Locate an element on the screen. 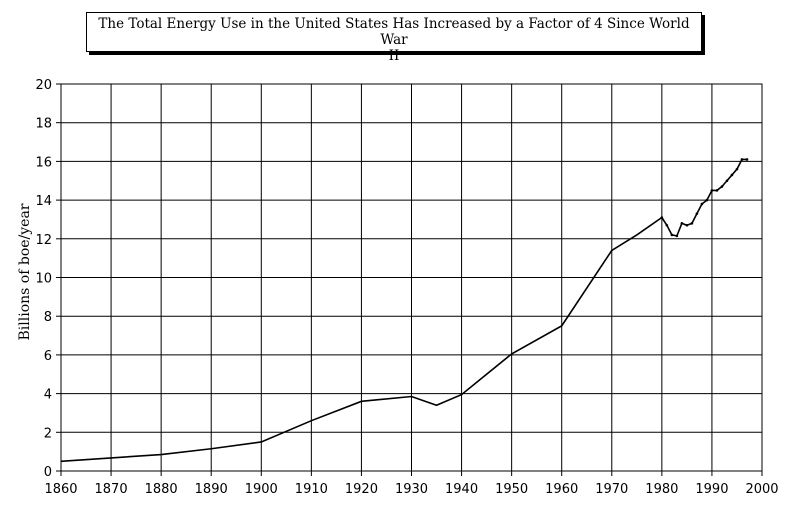  x-tick-label: 1870 is located at coordinates (111, 489).